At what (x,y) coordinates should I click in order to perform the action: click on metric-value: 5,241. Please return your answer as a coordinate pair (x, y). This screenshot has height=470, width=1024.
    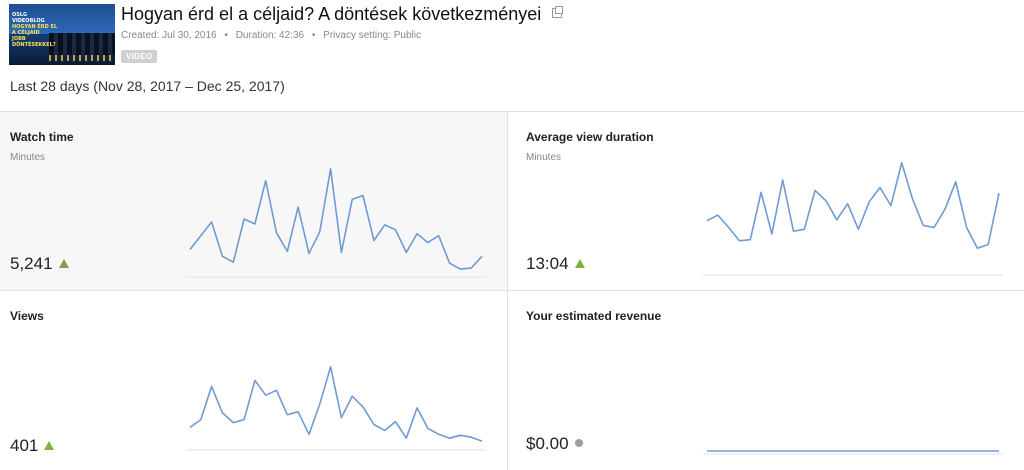
    Looking at the image, I should click on (31, 263).